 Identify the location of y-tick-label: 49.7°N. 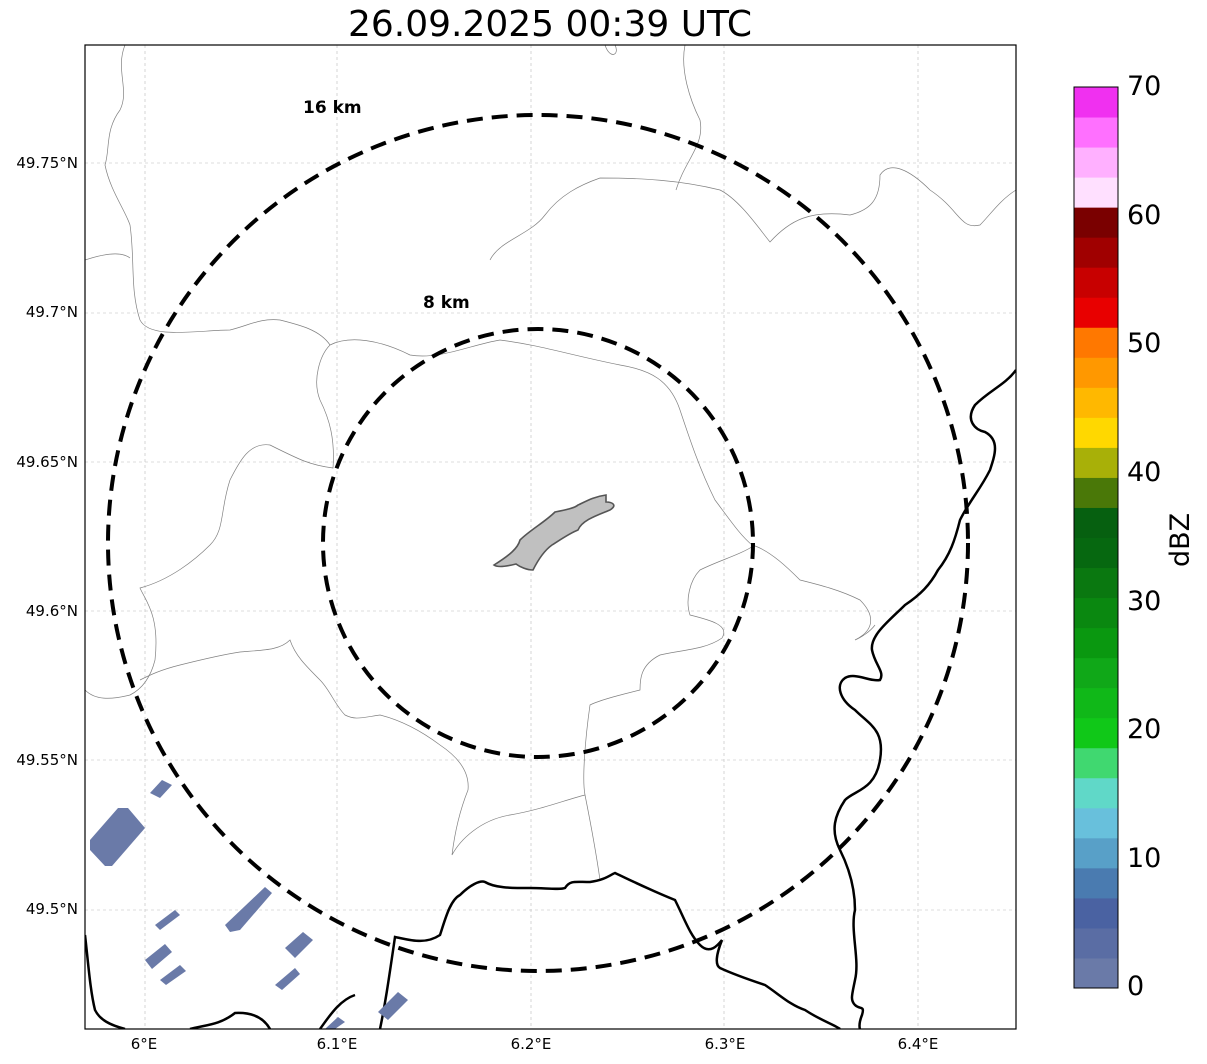
(51, 312).